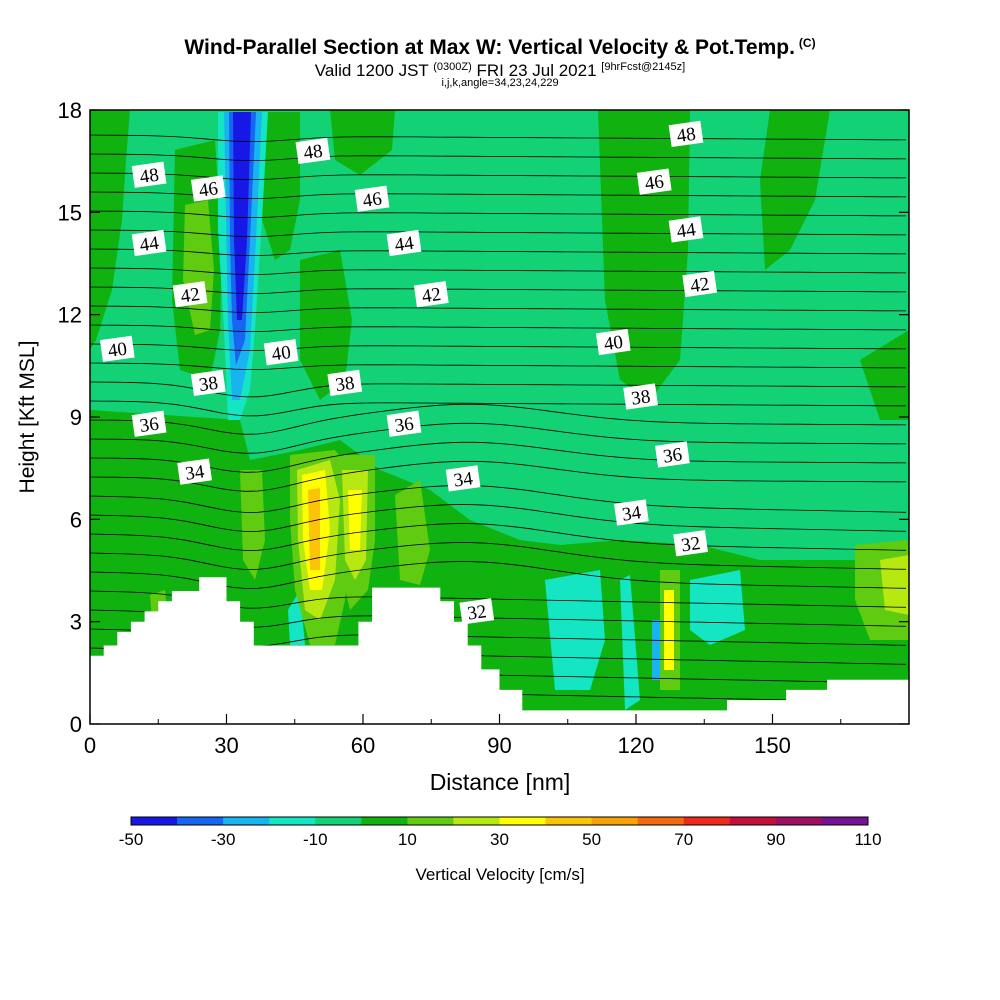 The height and width of the screenshot is (1000, 1000). What do you see at coordinates (363, 745) in the screenshot?
I see `x-tick-label: 60` at bounding box center [363, 745].